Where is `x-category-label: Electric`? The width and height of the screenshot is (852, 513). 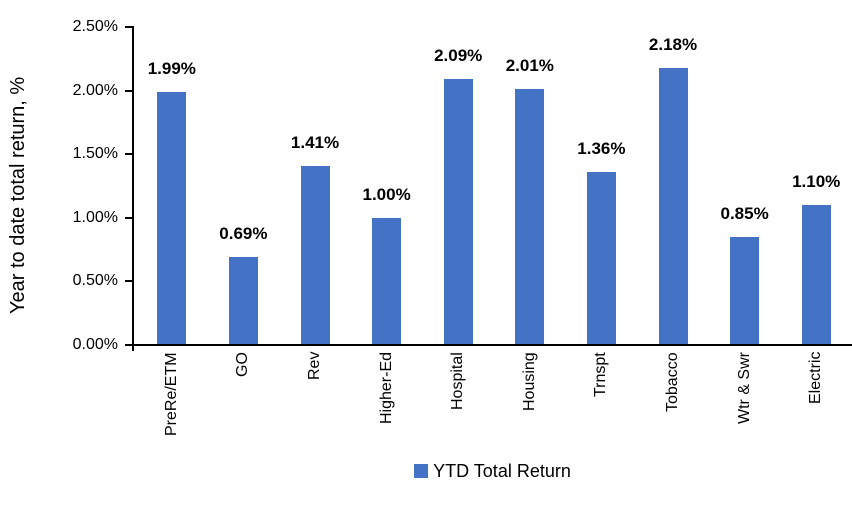 x-category-label: Electric is located at coordinates (816, 378).